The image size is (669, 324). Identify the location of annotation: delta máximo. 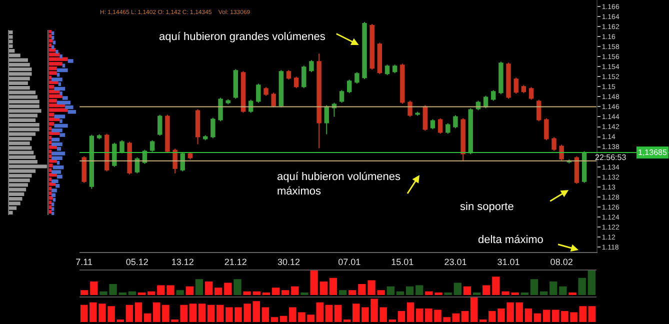
(511, 240).